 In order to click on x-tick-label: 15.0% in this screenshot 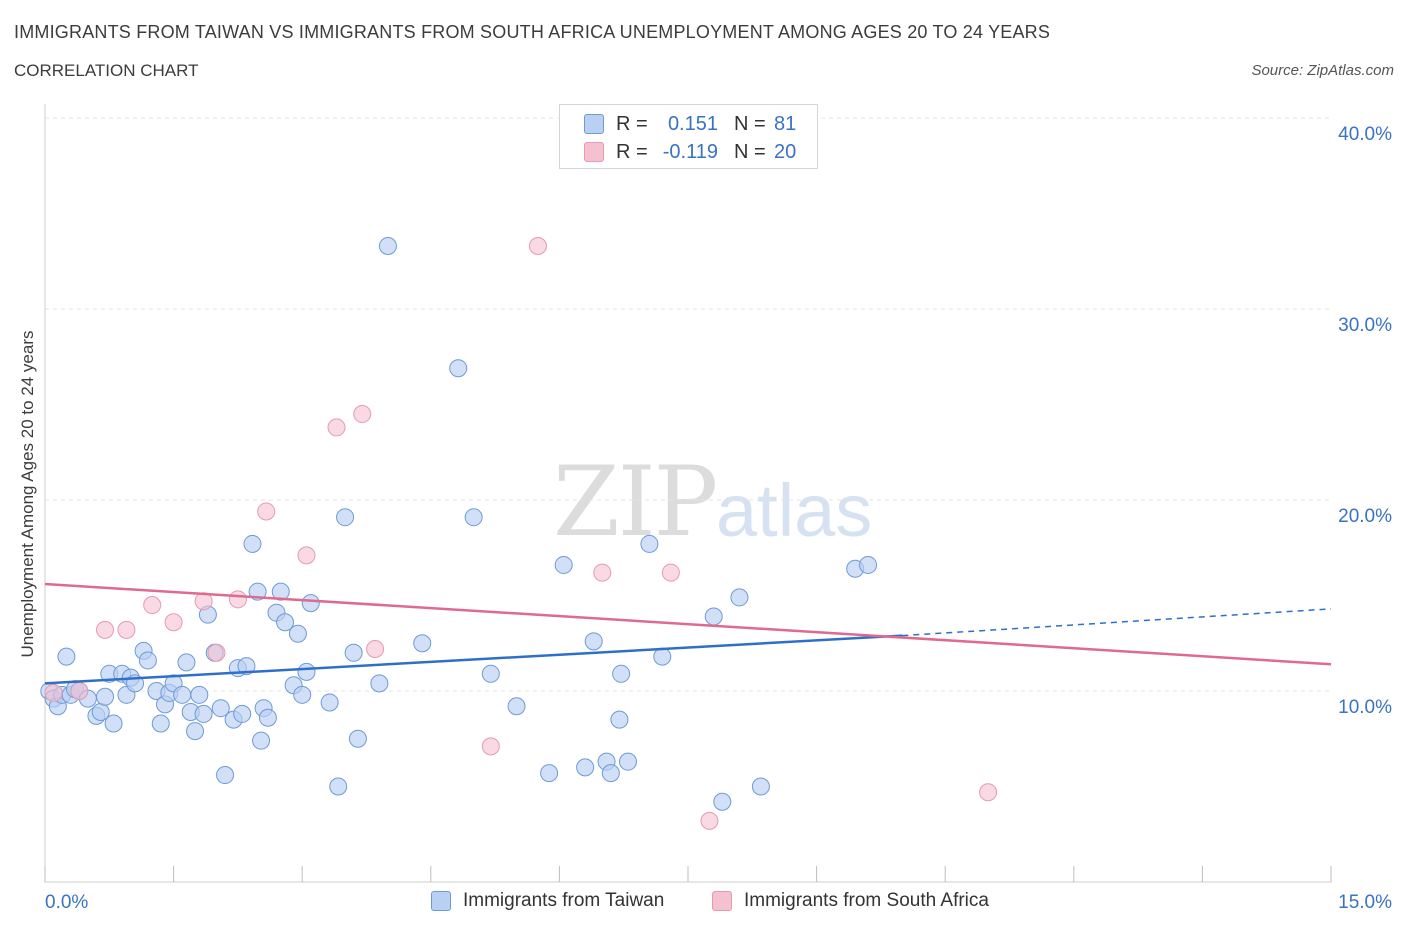, I will do `click(1365, 902)`.